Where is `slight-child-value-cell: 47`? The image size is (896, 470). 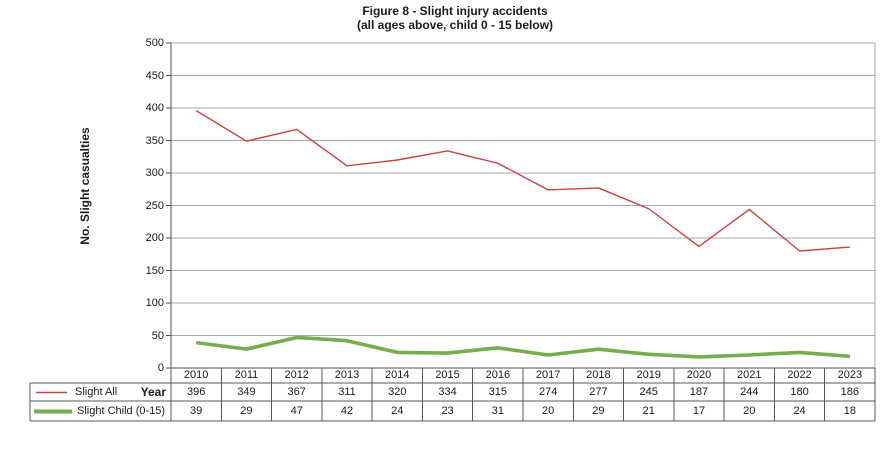 slight-child-value-cell: 47 is located at coordinates (296, 411).